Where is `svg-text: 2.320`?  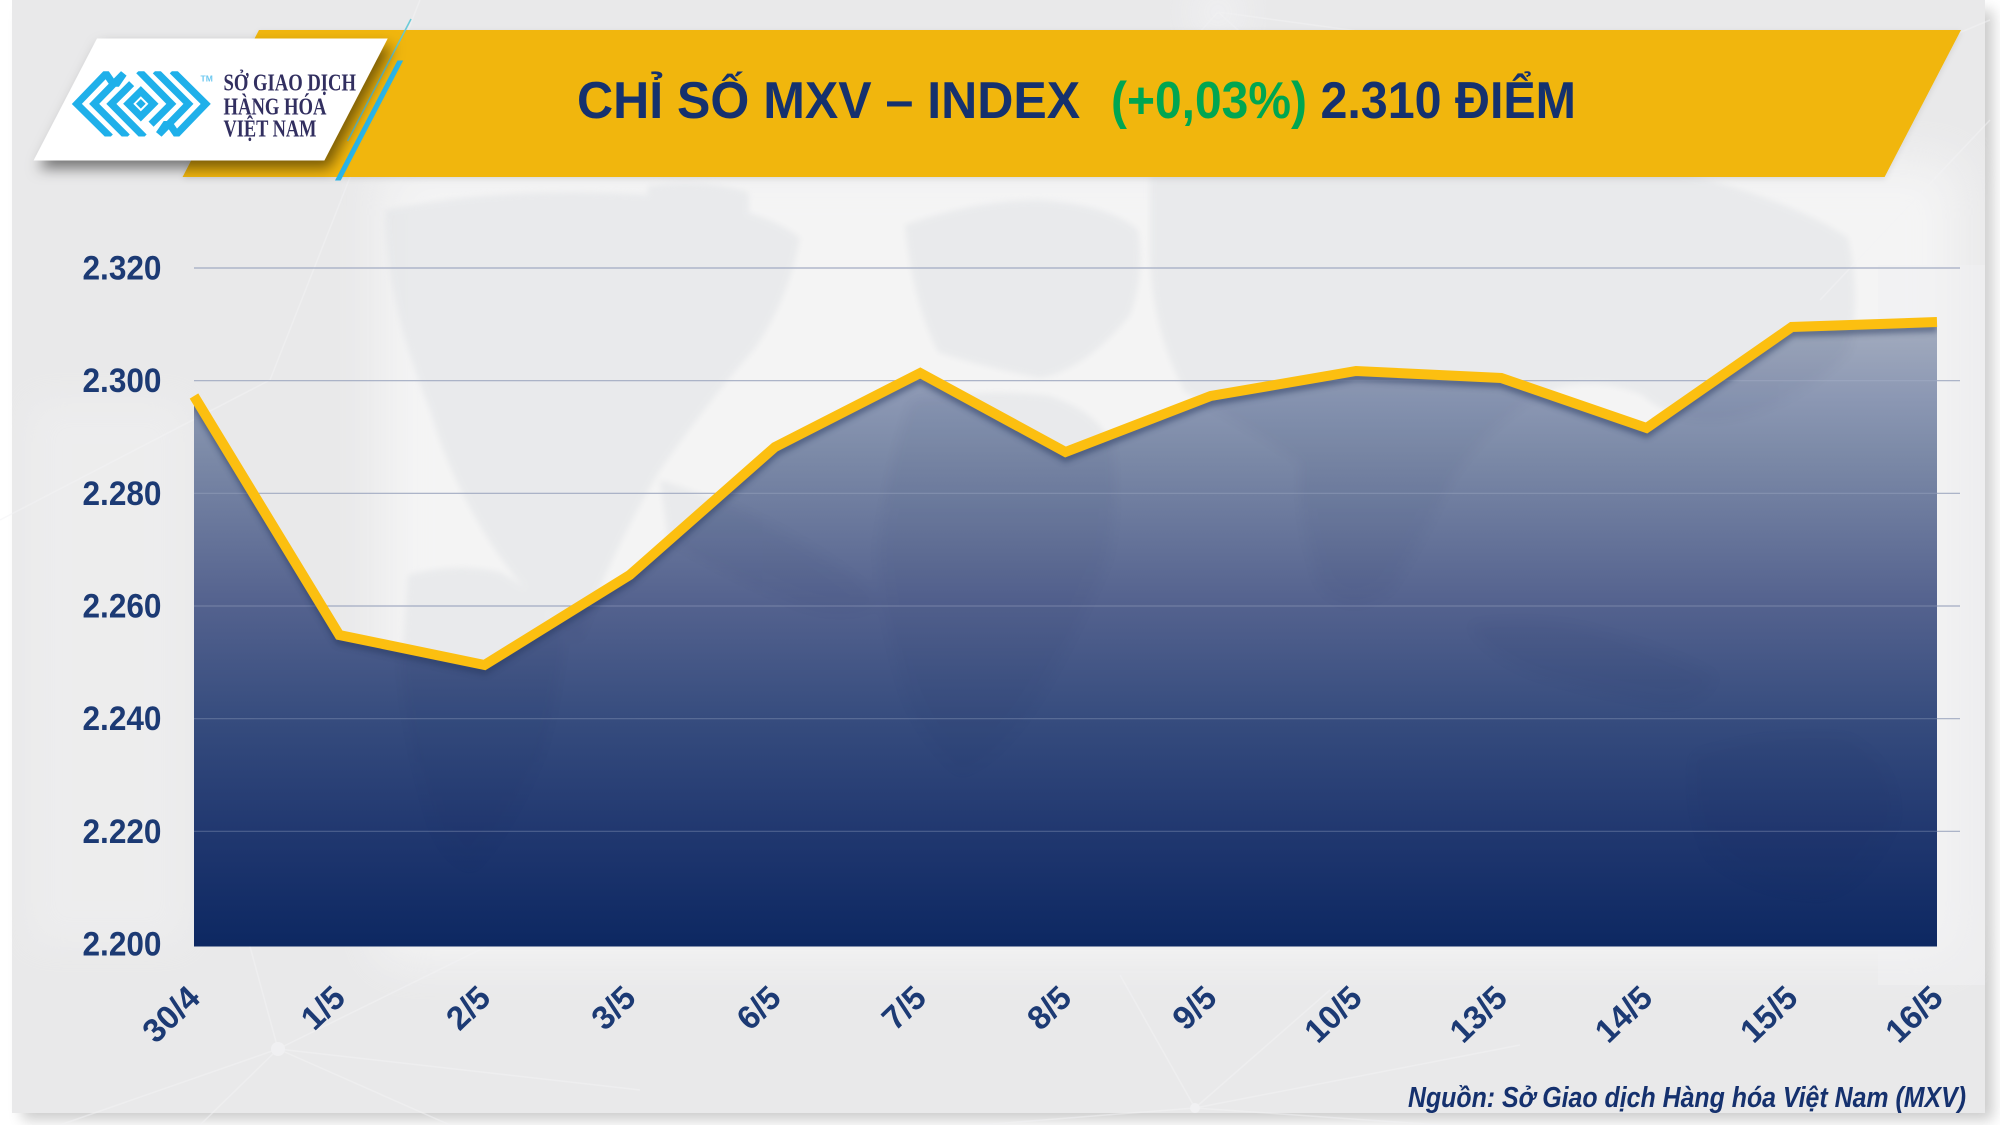
svg-text: 2.320 is located at coordinates (122, 269).